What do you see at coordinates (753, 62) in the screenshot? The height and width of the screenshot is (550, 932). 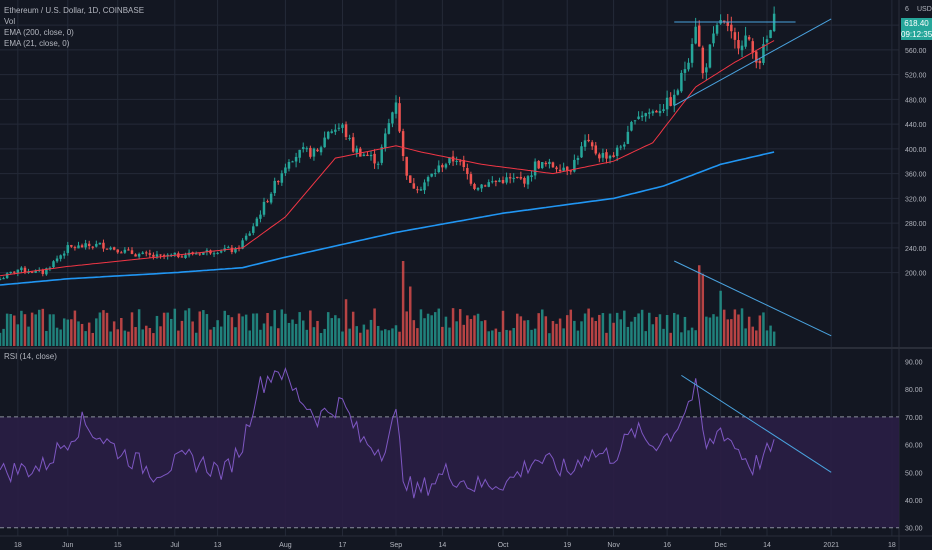 I see `ascending-trendline` at bounding box center [753, 62].